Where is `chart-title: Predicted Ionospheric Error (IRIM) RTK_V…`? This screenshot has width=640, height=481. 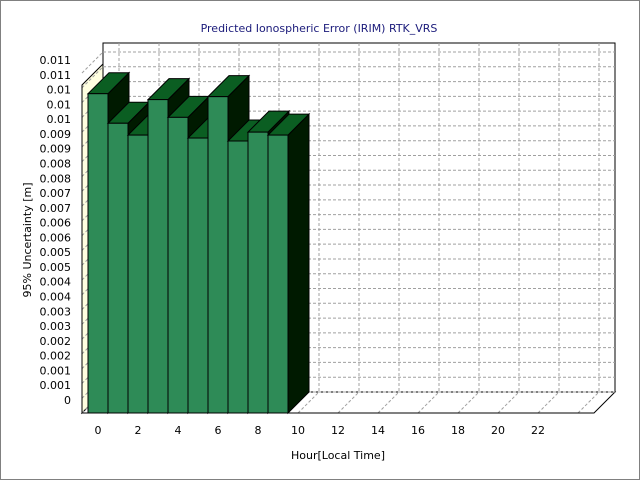
chart-title: Predicted Ionospheric Error (IRIM) RTK_V… is located at coordinates (319, 28).